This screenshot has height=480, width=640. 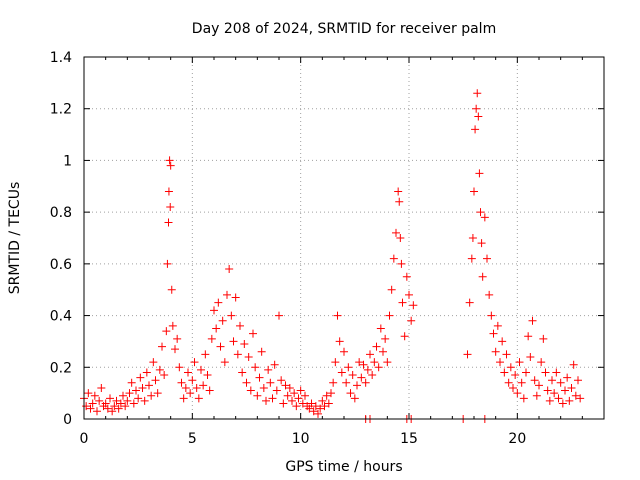 I want to click on x-tick-label: 20, so click(x=517, y=439).